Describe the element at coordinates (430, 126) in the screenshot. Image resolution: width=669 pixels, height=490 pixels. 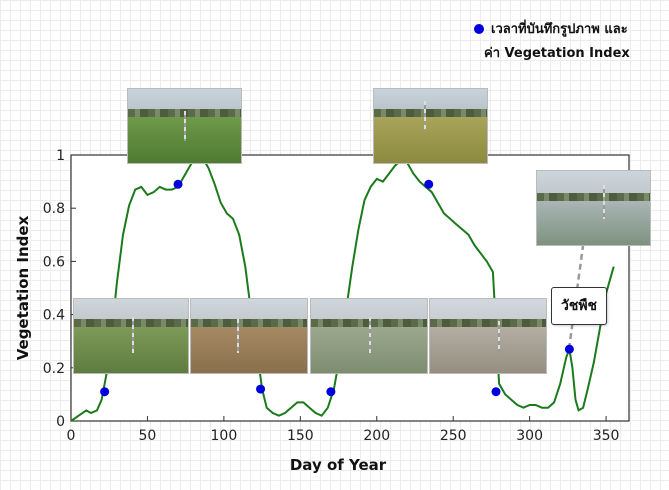
I see `field-photo-golden-rice` at that location.